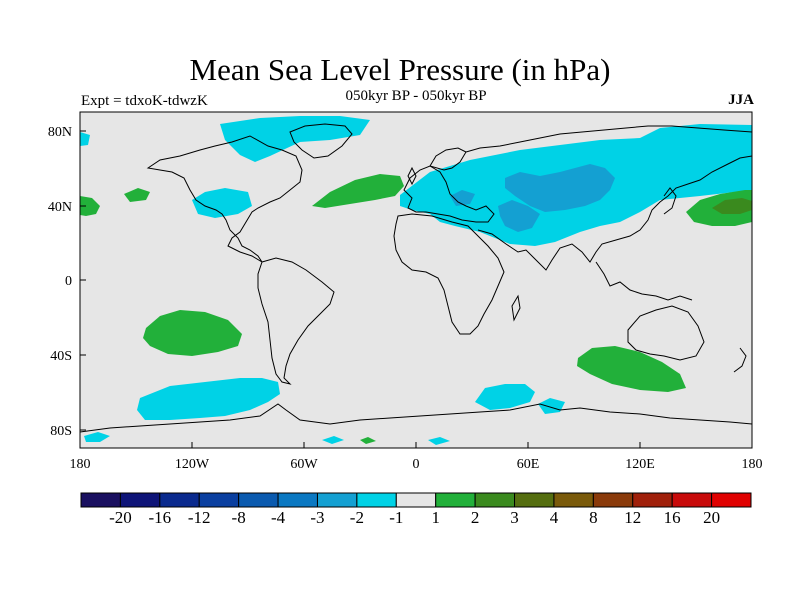 This screenshot has width=800, height=600. Describe the element at coordinates (416, 96) in the screenshot. I see `chart-subtitle: 050kyr BP - 050kyr BP` at that location.